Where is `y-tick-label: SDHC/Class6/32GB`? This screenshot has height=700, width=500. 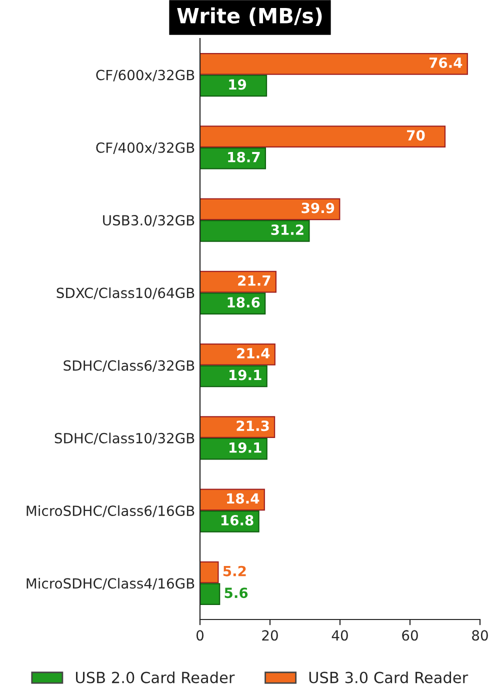 y-tick-label: SDHC/Class6/32GB is located at coordinates (129, 366).